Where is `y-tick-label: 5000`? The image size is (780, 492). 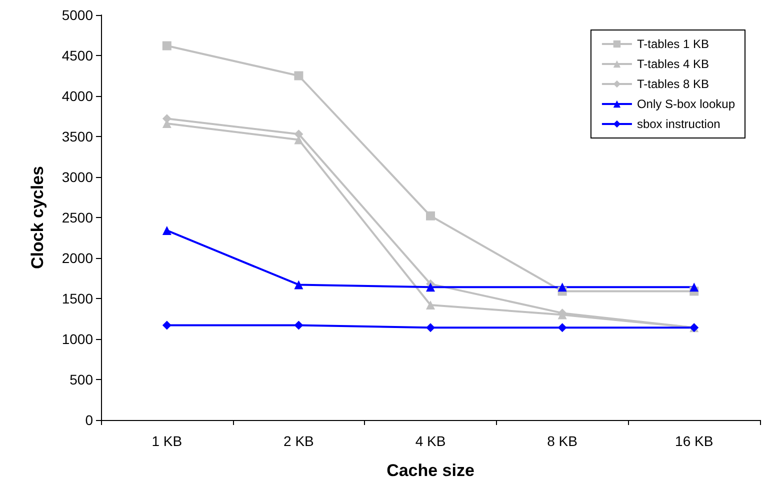
y-tick-label: 5000 is located at coordinates (78, 15).